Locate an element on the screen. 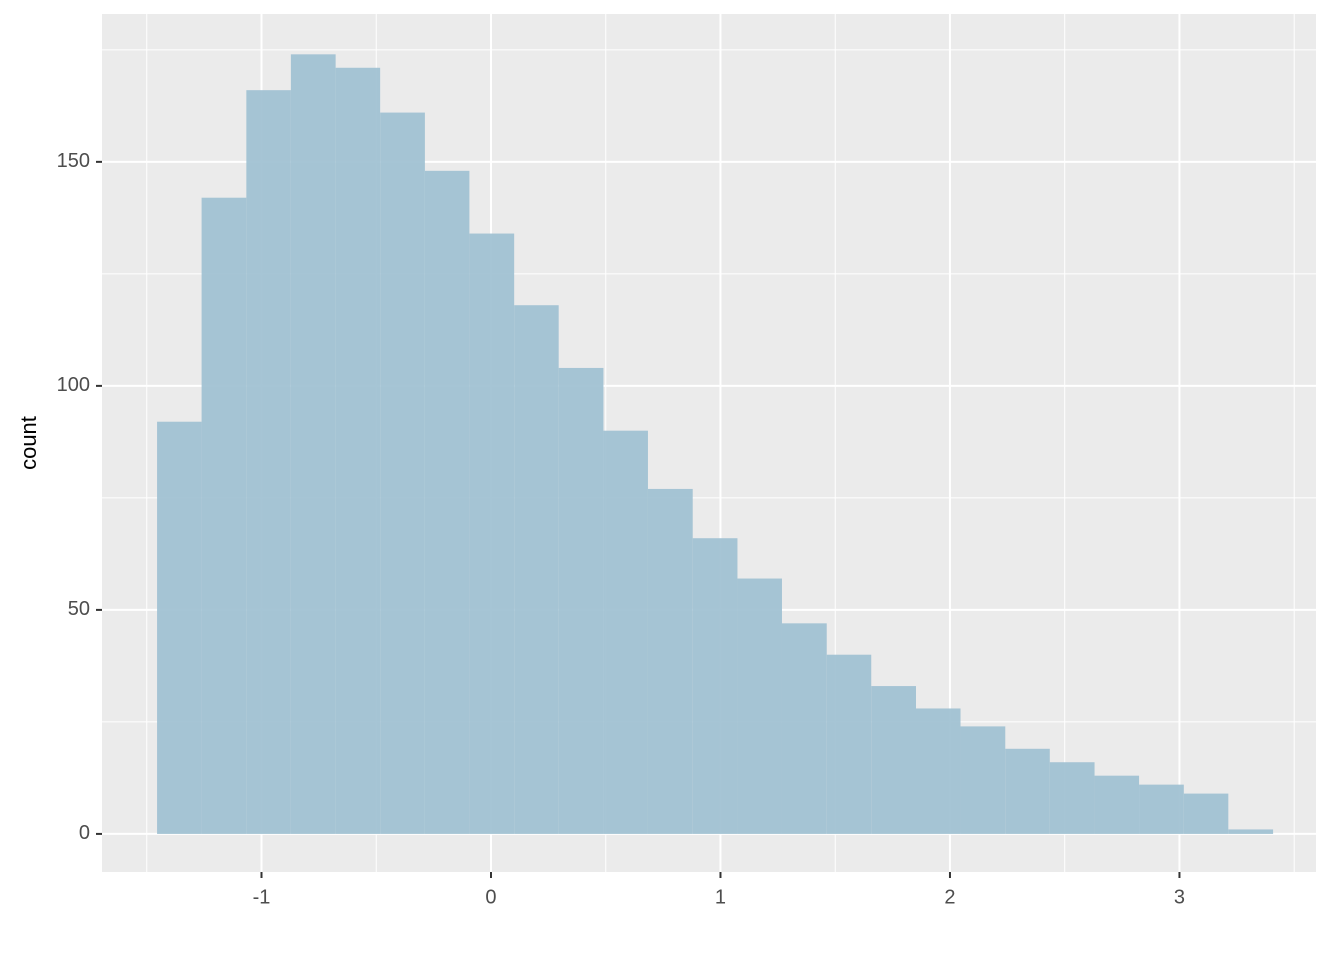  y-axis-title: count is located at coordinates (28, 443).